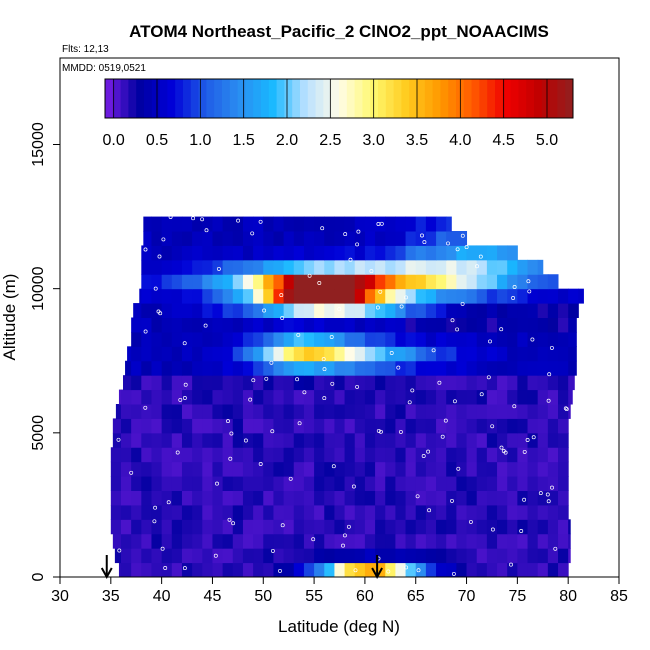 The width and height of the screenshot is (650, 650). Describe the element at coordinates (111, 596) in the screenshot. I see `x-tick-label: 35` at that location.